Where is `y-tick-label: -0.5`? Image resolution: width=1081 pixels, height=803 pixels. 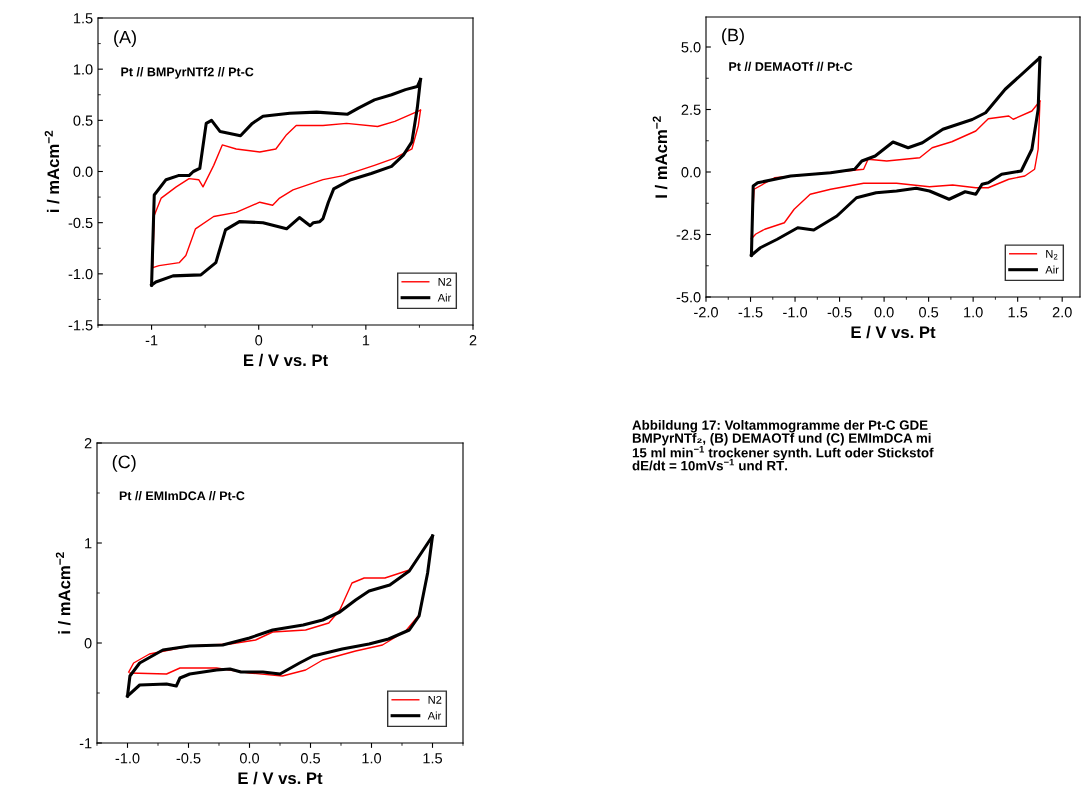 y-tick-label: -0.5 is located at coordinates (80, 223).